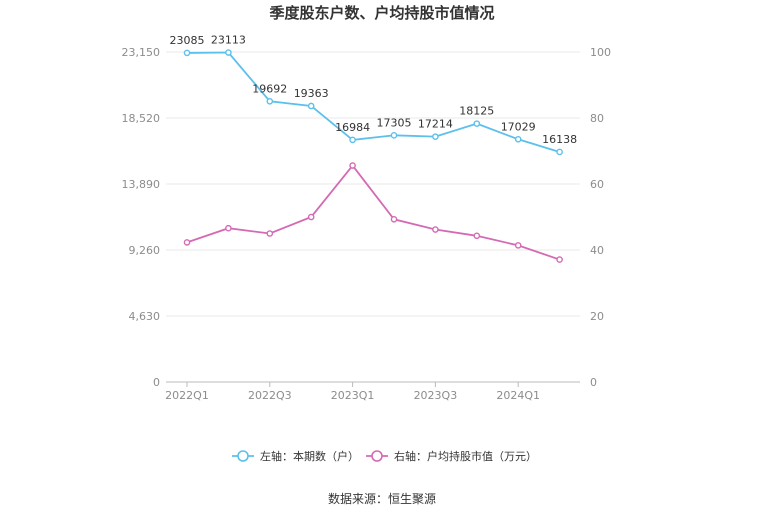  I want to click on data-label: 17214, so click(435, 124).